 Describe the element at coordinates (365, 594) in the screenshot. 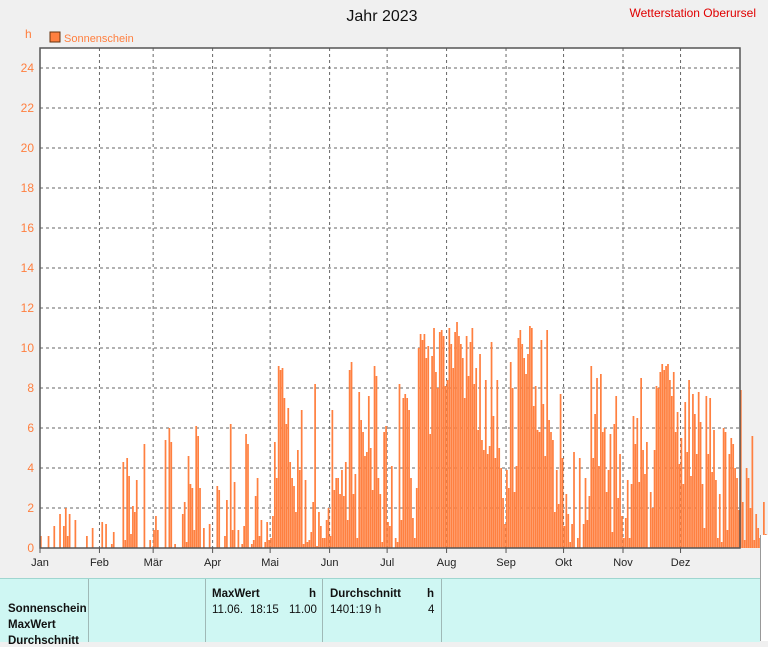

I see `avg-header: Durchschnitt` at that location.